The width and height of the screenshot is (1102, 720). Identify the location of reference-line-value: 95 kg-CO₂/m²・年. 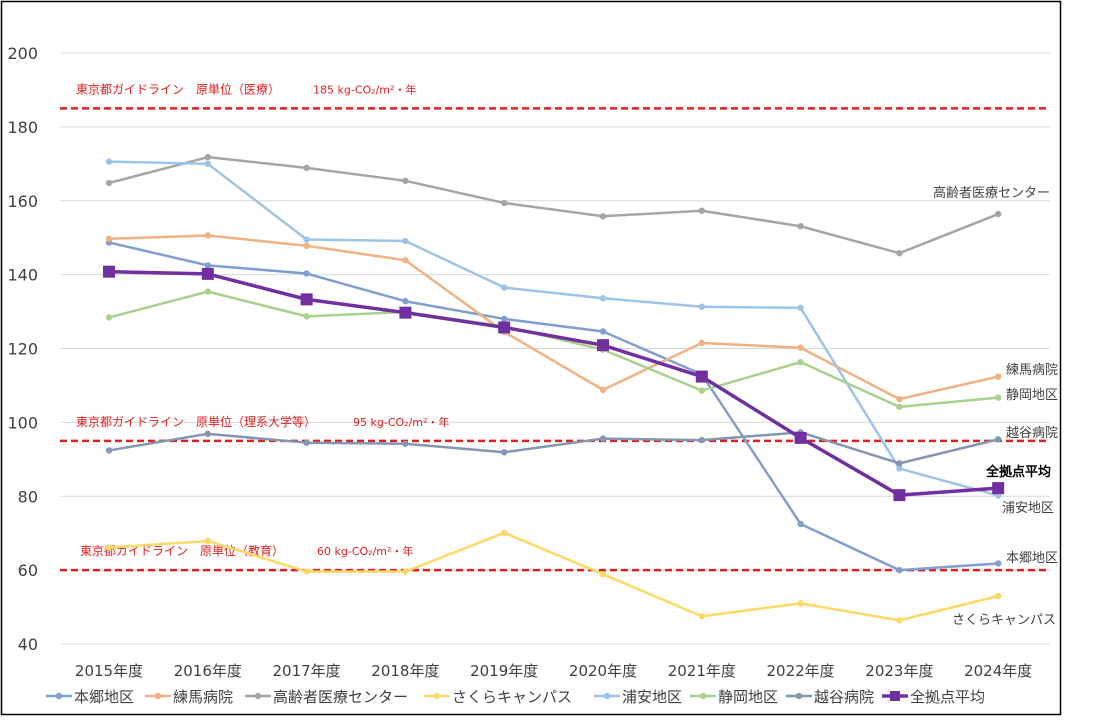
(401, 422).